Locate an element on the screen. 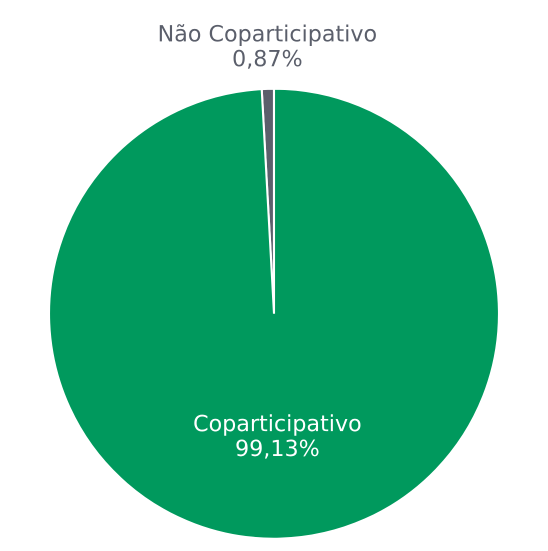 The height and width of the screenshot is (551, 548). slice-label: Não Coparticipativo is located at coordinates (268, 35).